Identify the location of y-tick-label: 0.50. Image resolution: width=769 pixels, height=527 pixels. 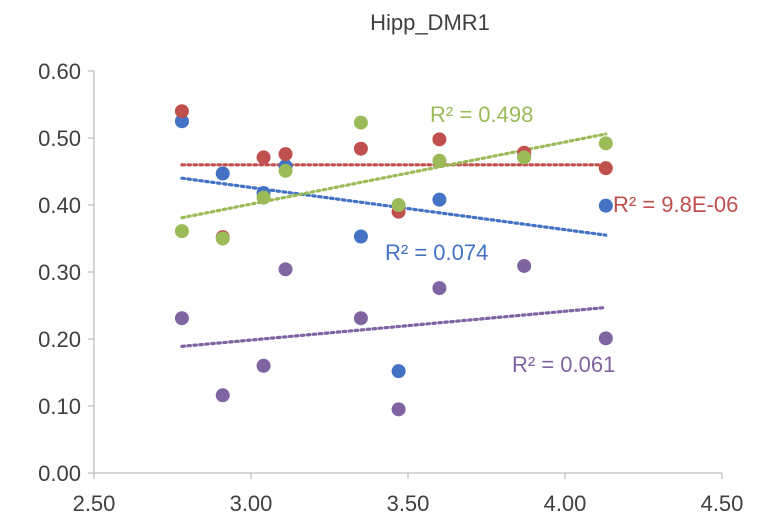
(59, 138).